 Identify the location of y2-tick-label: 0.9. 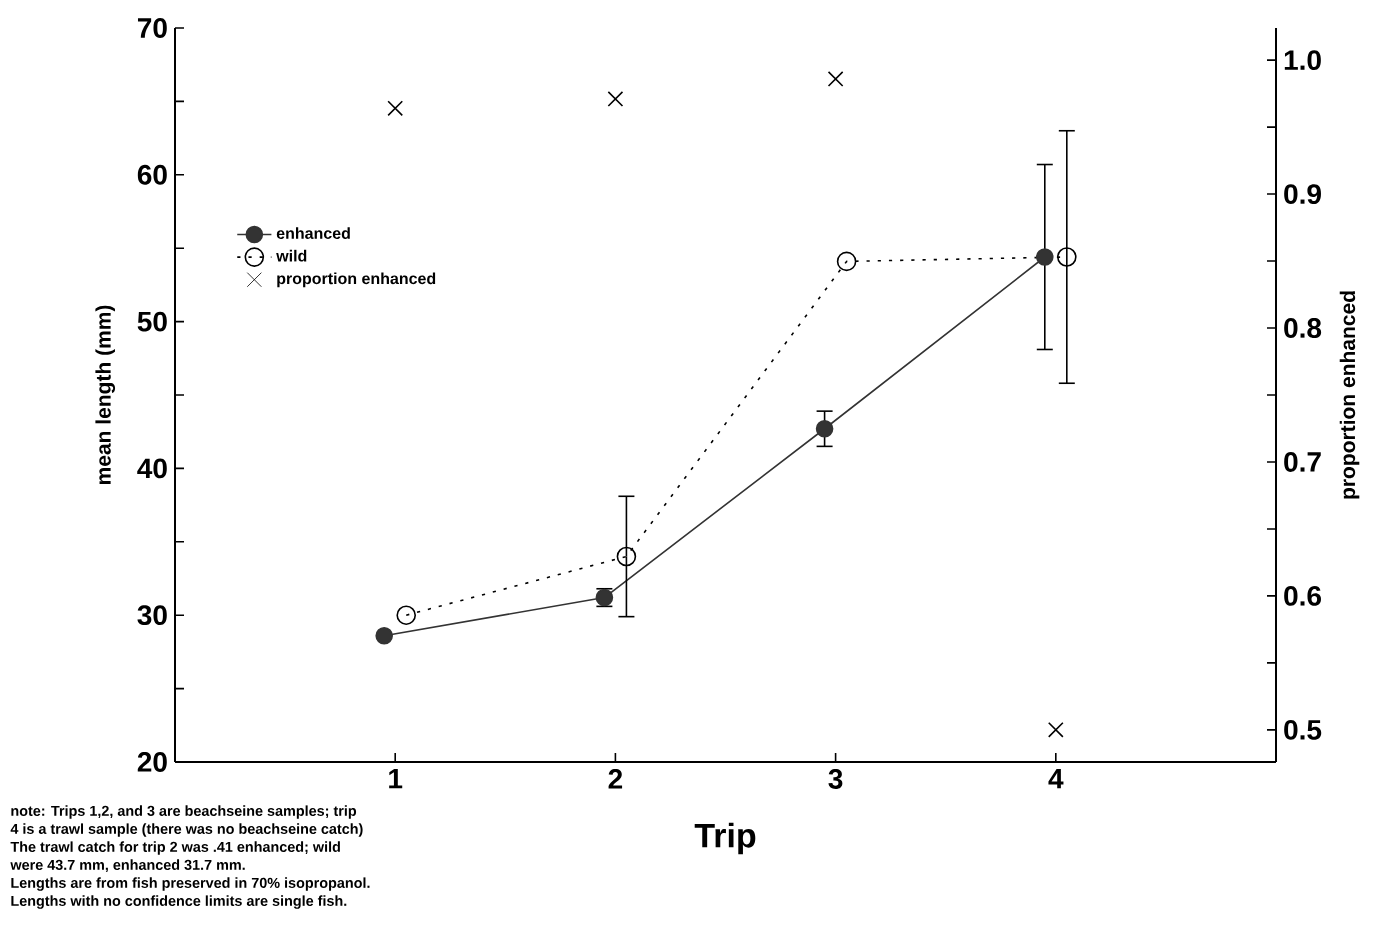
(1302, 194).